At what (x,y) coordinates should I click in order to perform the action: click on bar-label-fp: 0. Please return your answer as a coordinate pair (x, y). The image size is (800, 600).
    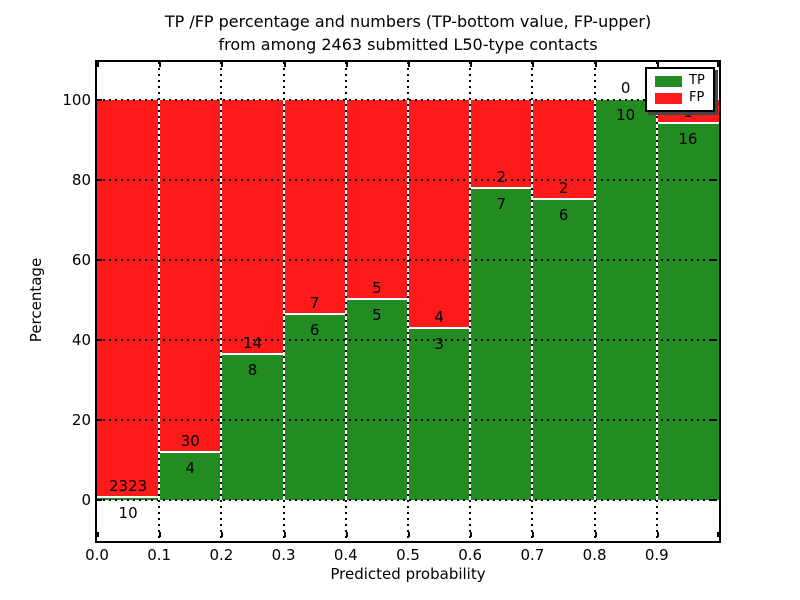
    Looking at the image, I should click on (625, 88).